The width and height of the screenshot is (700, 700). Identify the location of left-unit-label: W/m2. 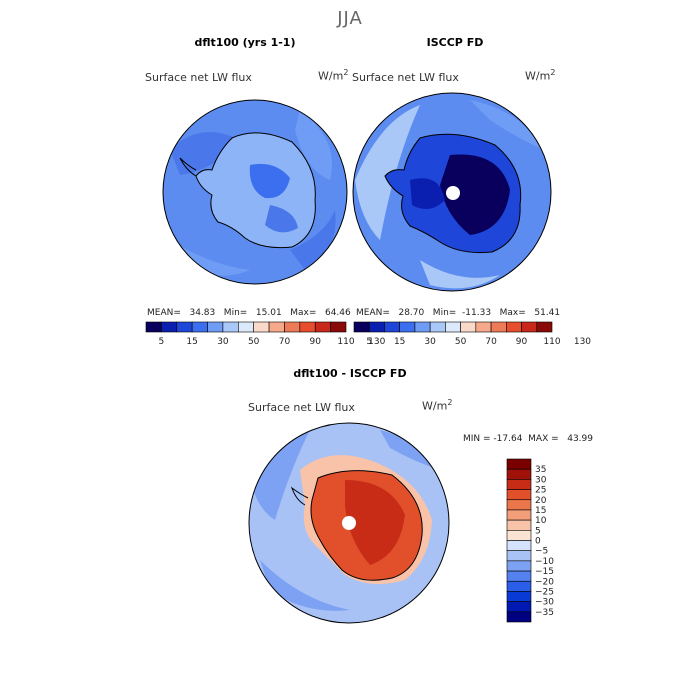
(333, 75).